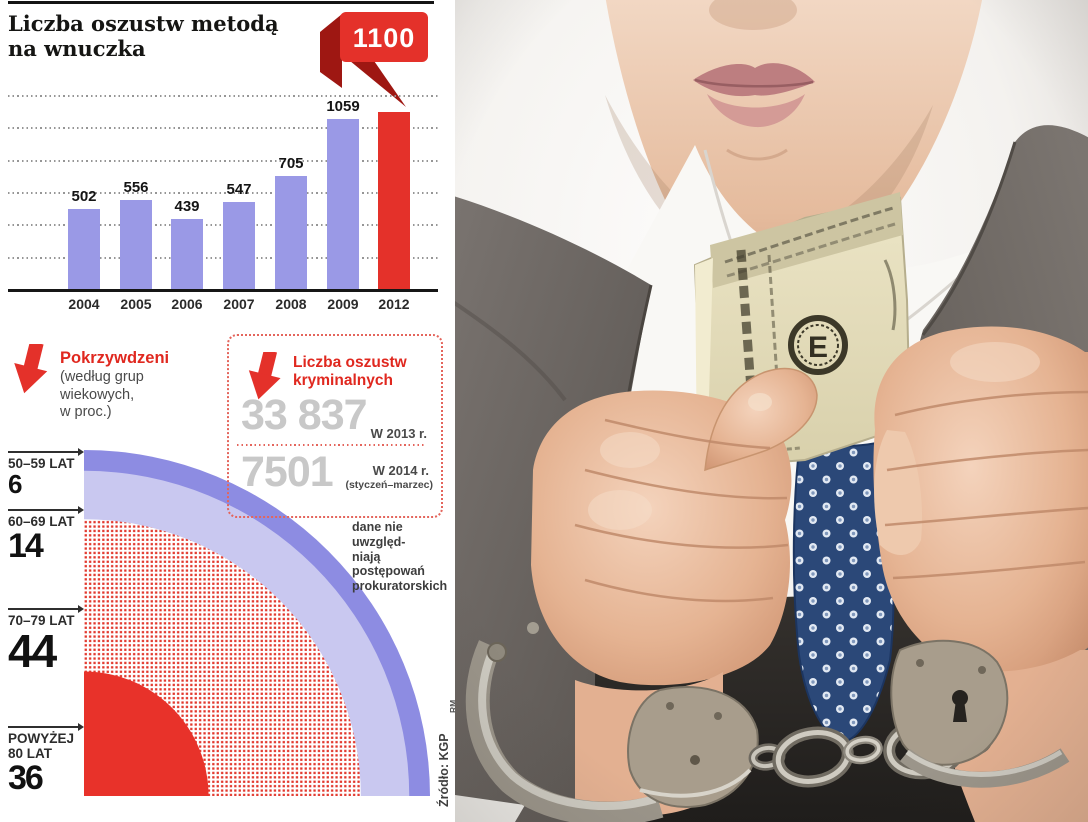 The width and height of the screenshot is (1088, 822). Describe the element at coordinates (84, 249) in the screenshot. I see `bar-2004` at that location.